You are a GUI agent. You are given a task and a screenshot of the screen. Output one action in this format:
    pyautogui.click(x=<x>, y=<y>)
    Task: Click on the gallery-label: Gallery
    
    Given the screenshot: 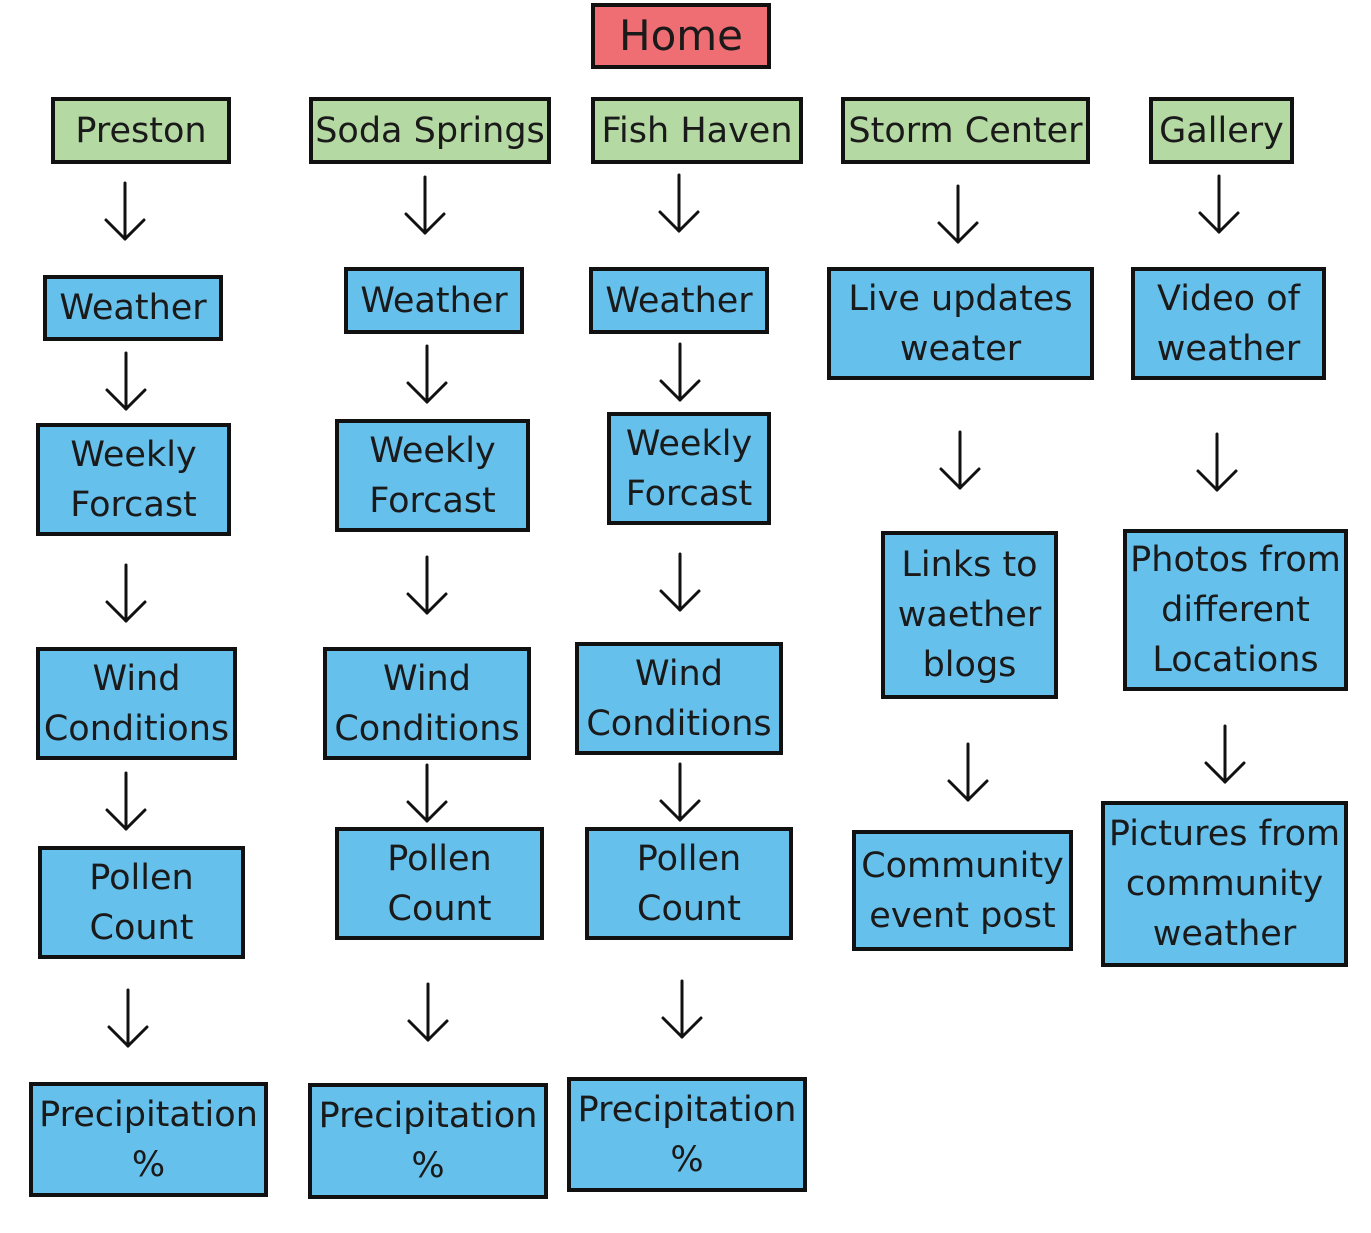 What is the action you would take?
    pyautogui.click(x=1221, y=130)
    